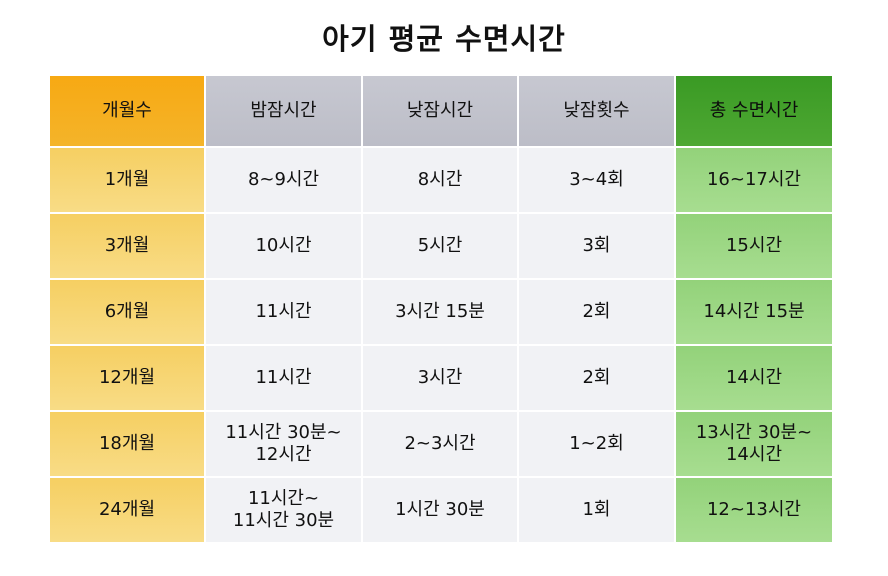 The image size is (888, 576). I want to click on cell-night-sleep: 11시간~ 11시간 30분, so click(284, 511).